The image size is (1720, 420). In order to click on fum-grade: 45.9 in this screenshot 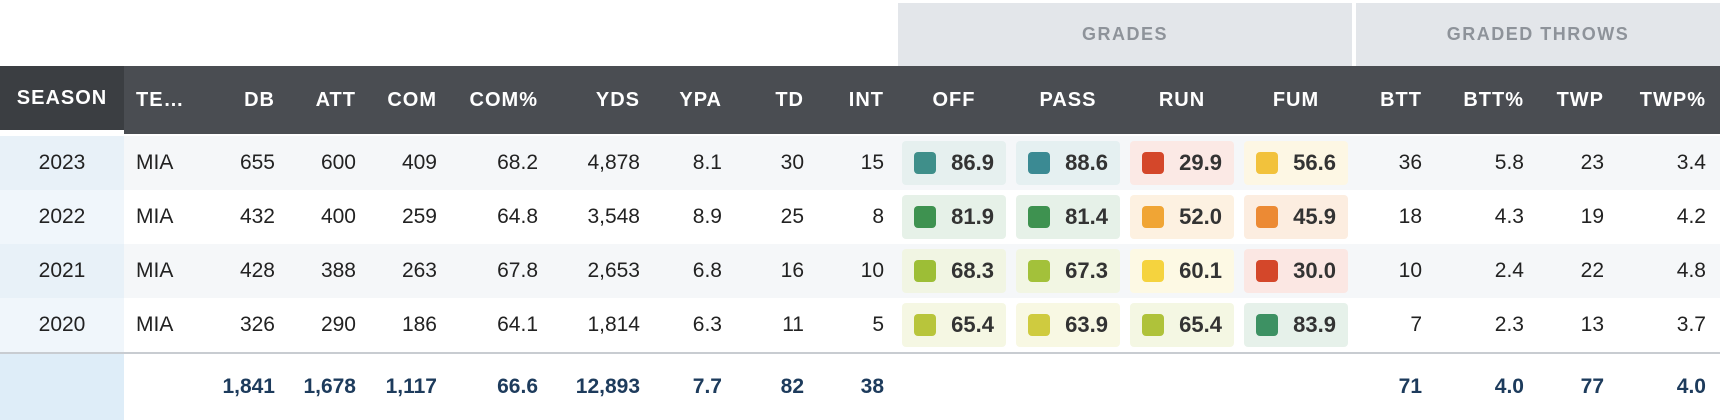, I will do `click(1296, 217)`.